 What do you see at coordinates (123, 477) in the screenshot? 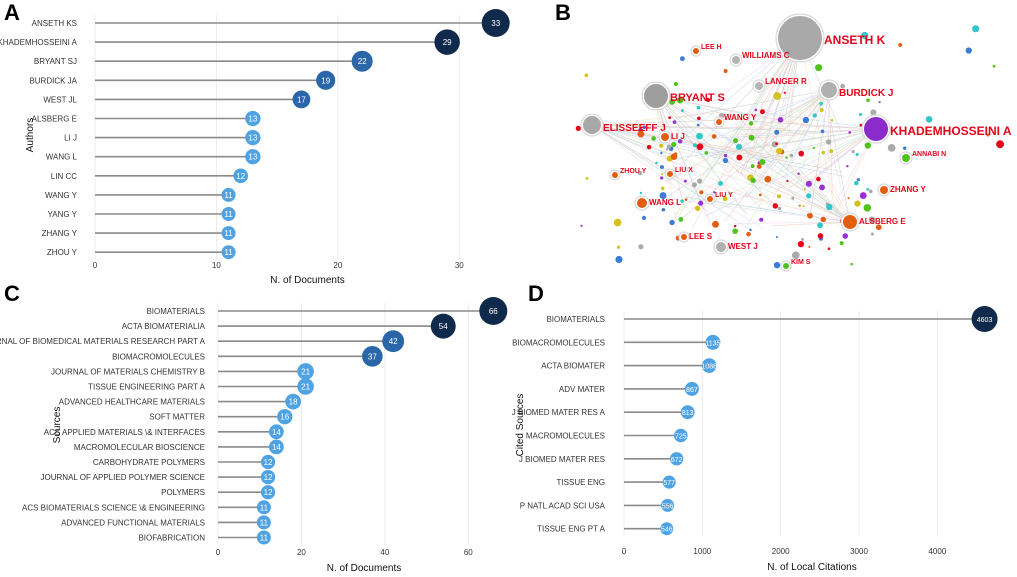
I see `category-label: JOURNAL OF APPLIED POLYMER SCIENCE` at bounding box center [123, 477].